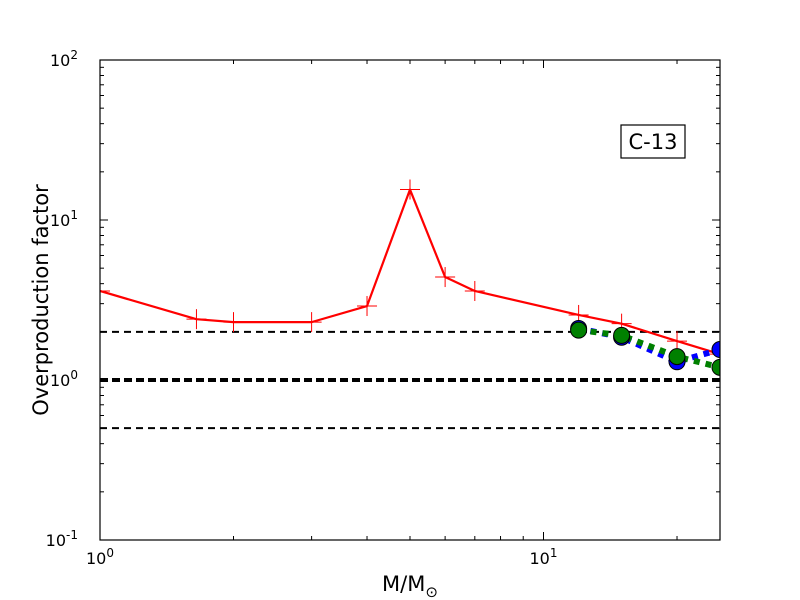 The image size is (800, 600). I want to click on y-tick-label-1: 10⁰, so click(64, 379).